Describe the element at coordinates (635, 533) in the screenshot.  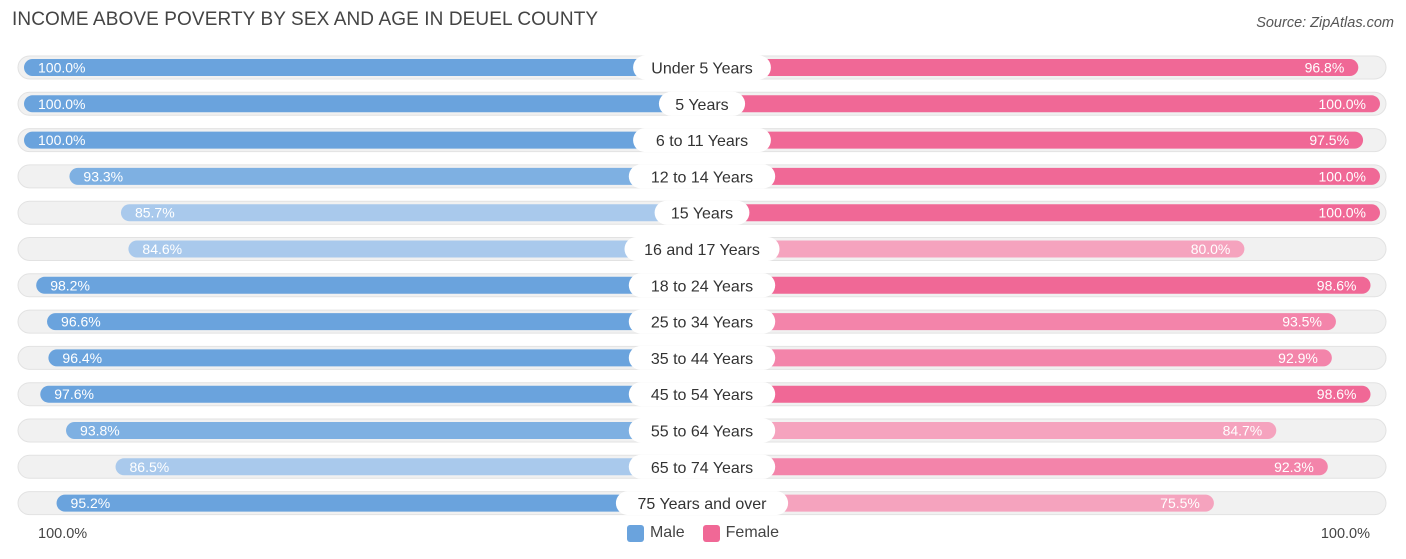
I see `legend-swatch-male` at that location.